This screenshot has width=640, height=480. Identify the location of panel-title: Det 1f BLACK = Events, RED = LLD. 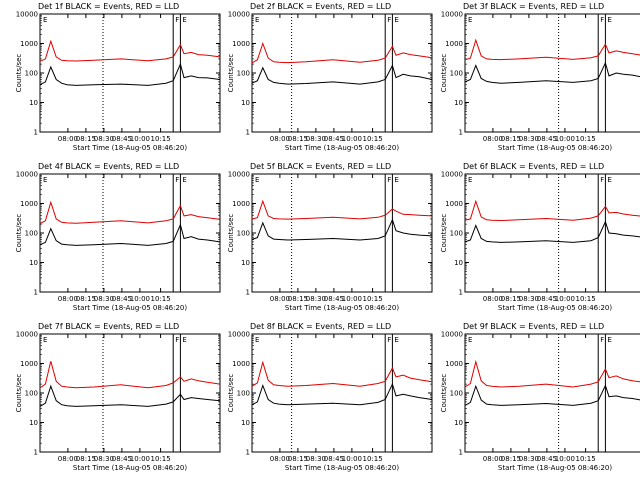
(108, 6).